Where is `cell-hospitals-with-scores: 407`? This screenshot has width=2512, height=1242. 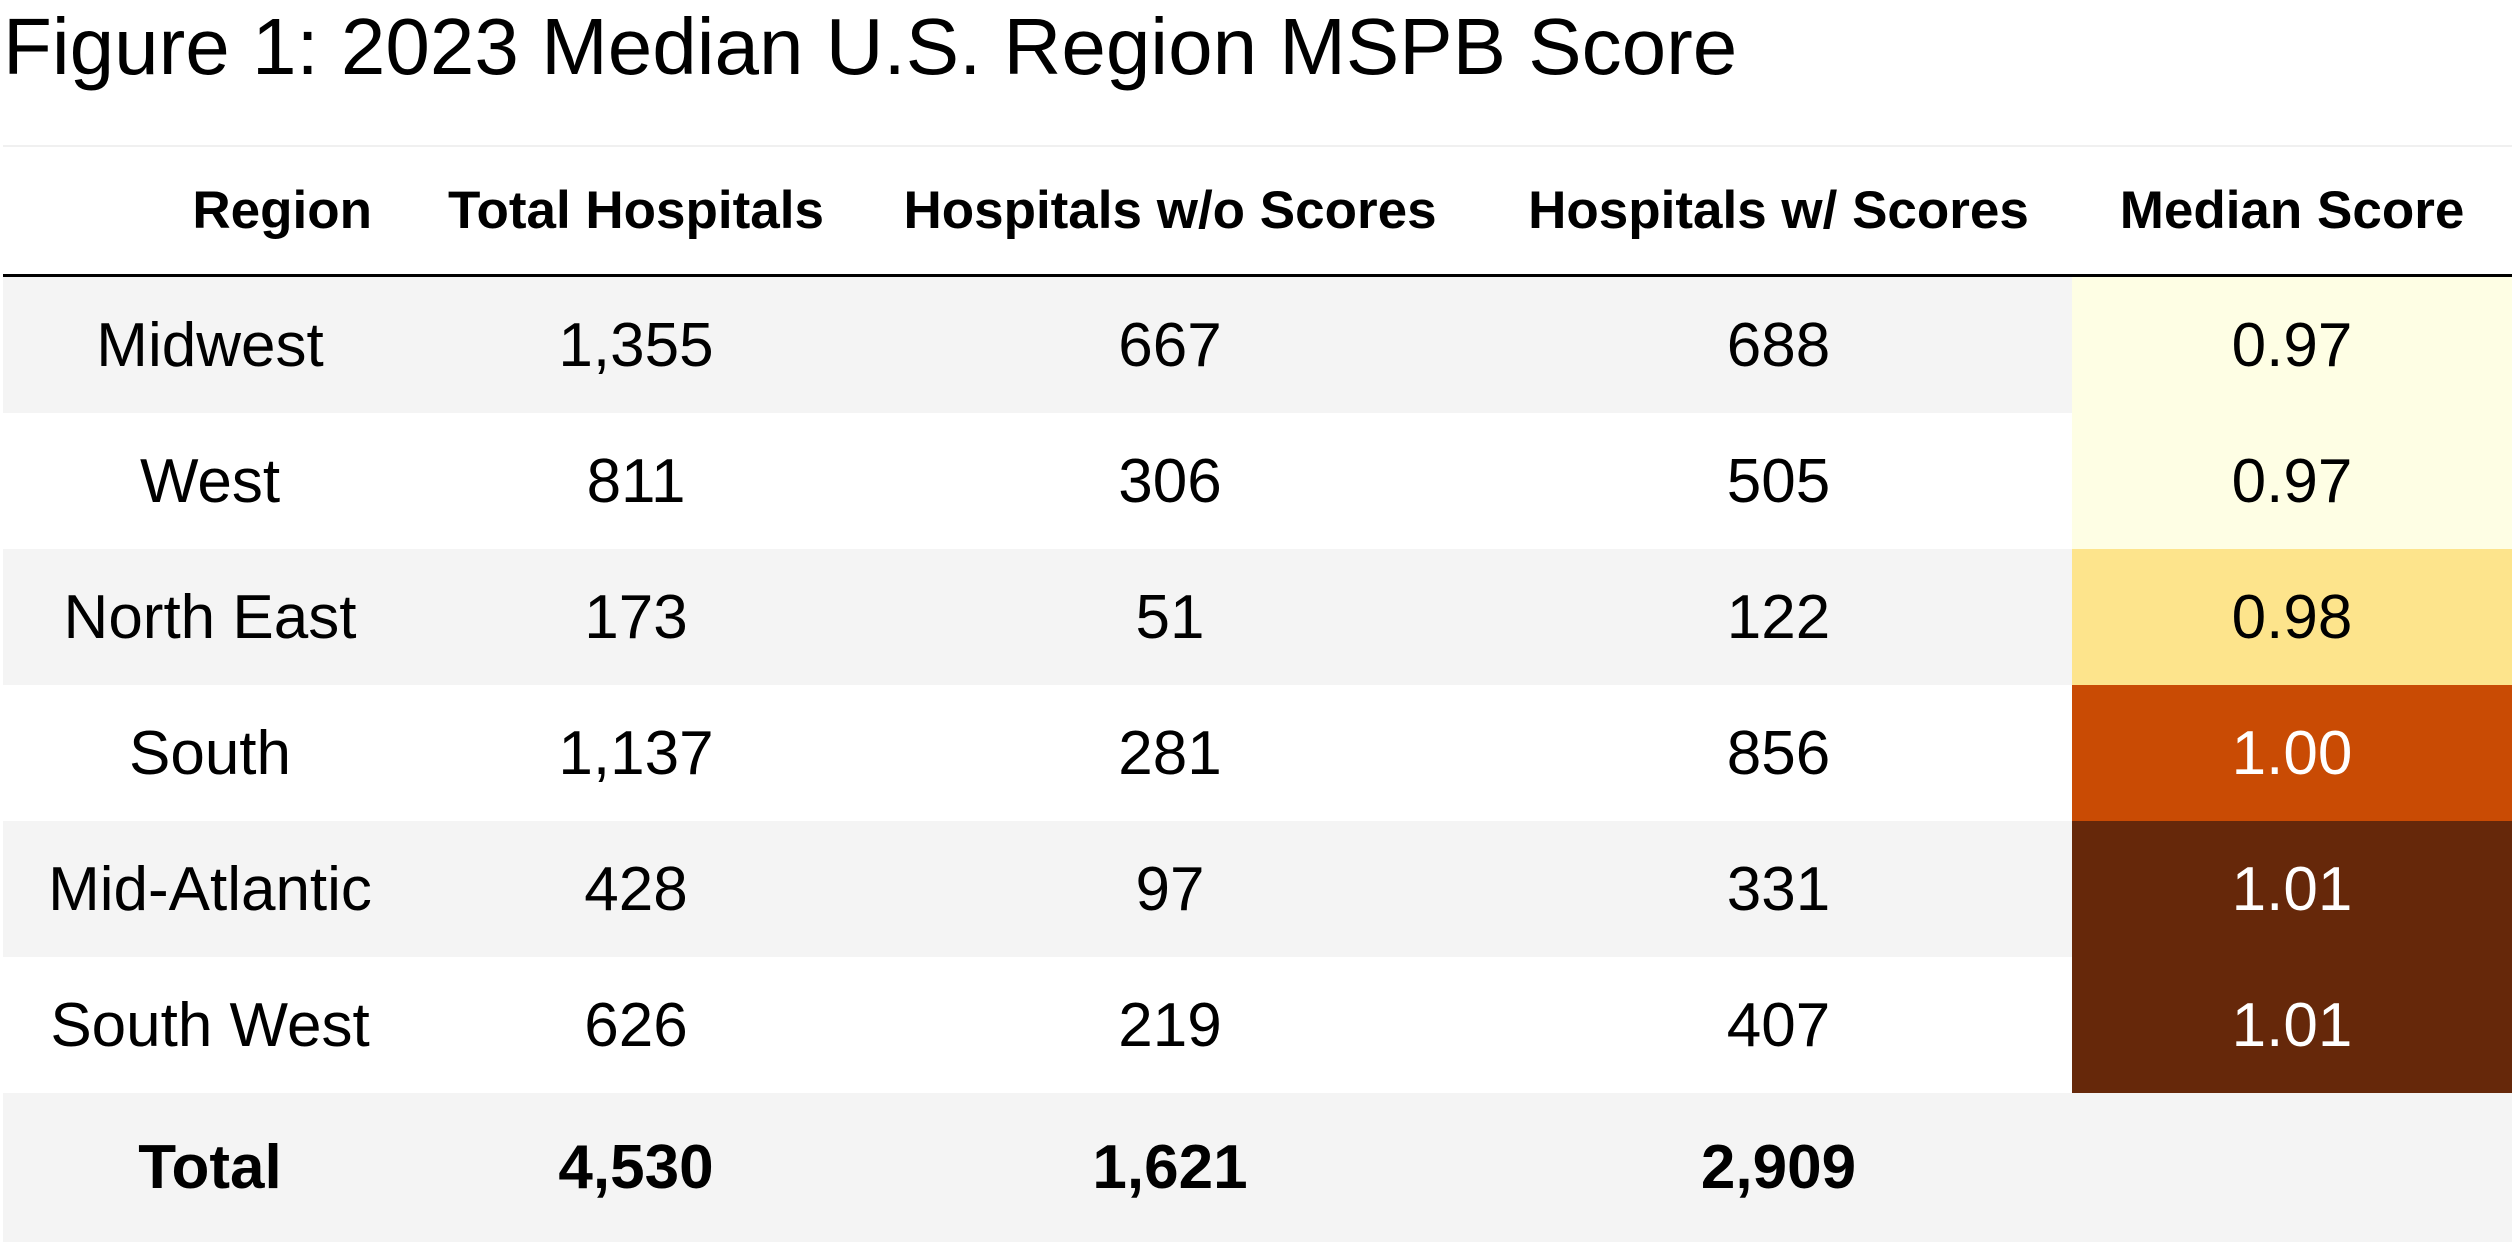 cell-hospitals-with-scores: 407 is located at coordinates (1778, 1025).